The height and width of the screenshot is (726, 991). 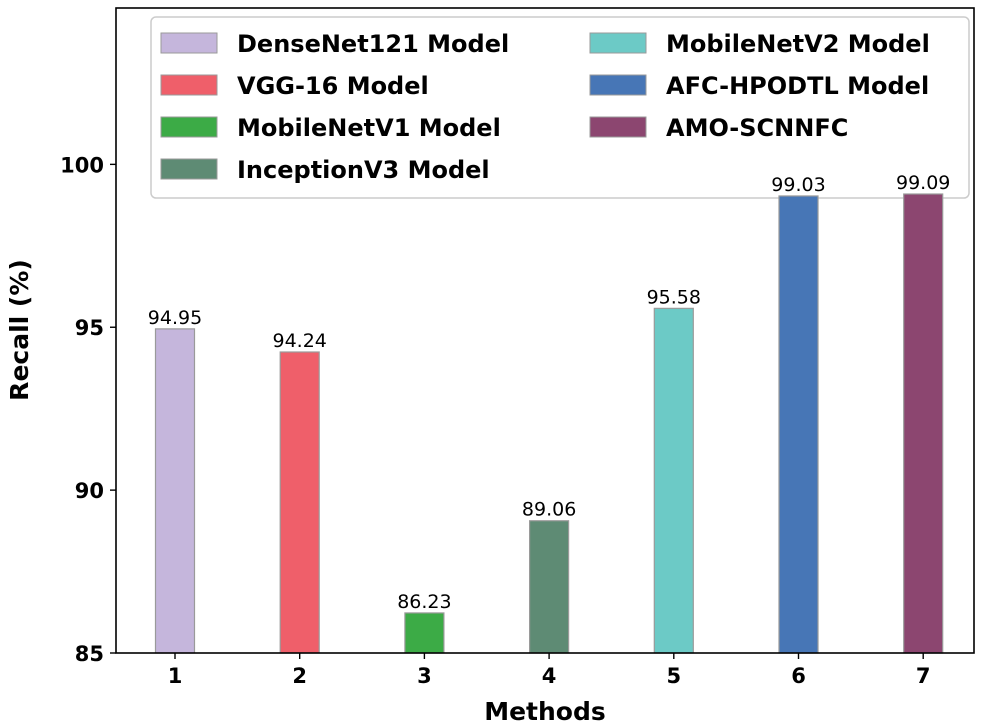 What do you see at coordinates (369, 128) in the screenshot?
I see `legend-label-3: MobileNetV1 Model` at bounding box center [369, 128].